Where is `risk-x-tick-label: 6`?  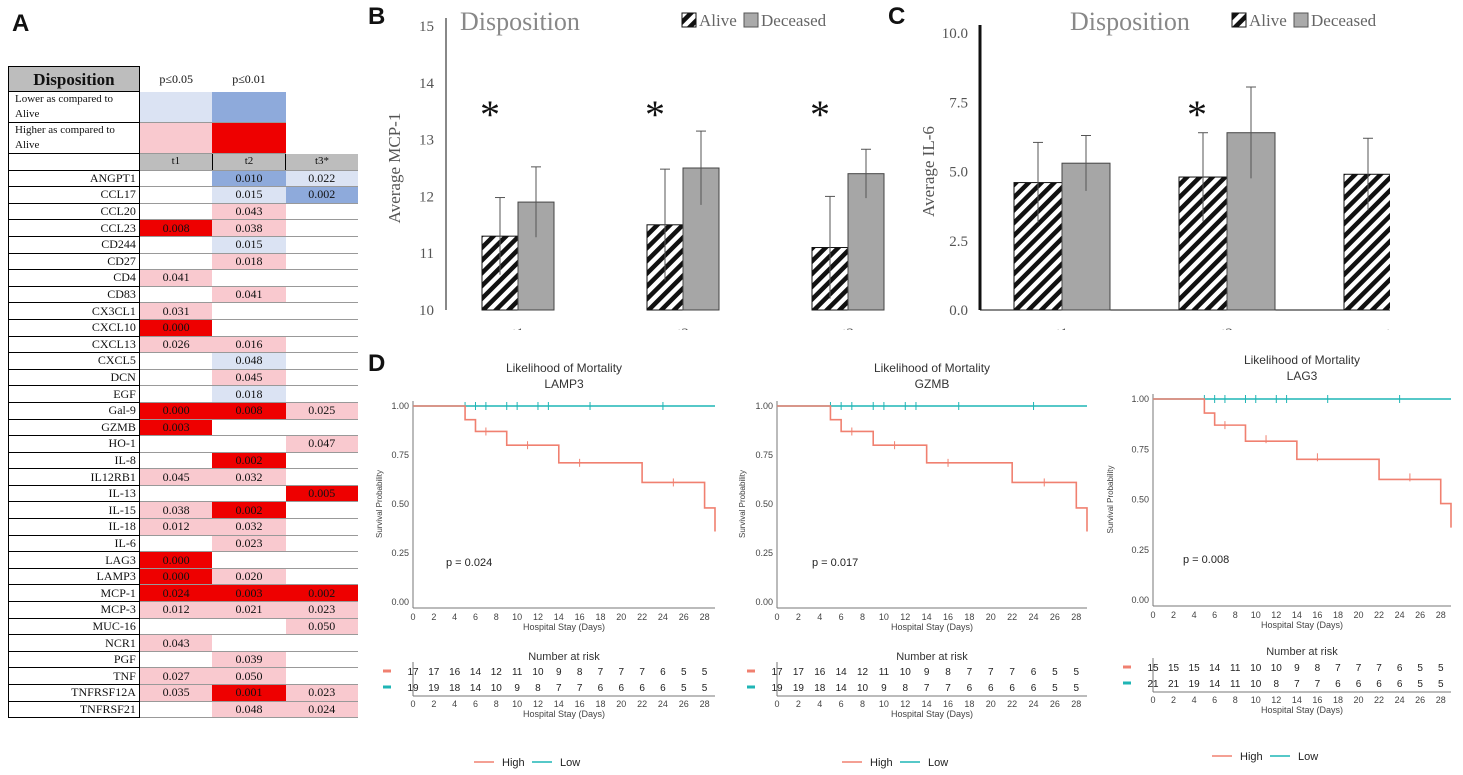 risk-x-tick-label: 6 is located at coordinates (841, 704).